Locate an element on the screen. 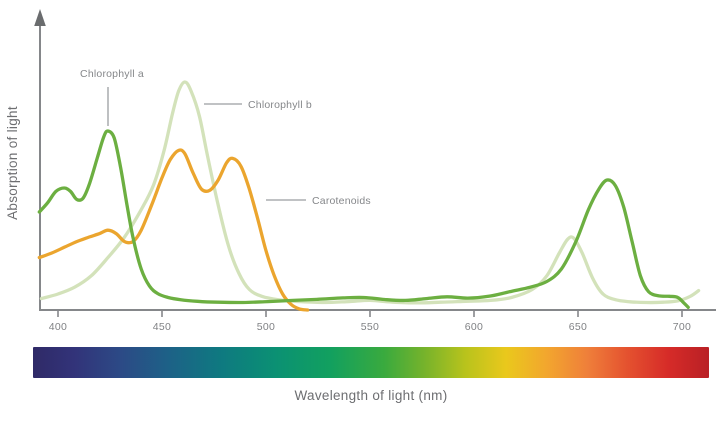 The height and width of the screenshot is (421, 720). x-tick-label: 400 is located at coordinates (58, 327).